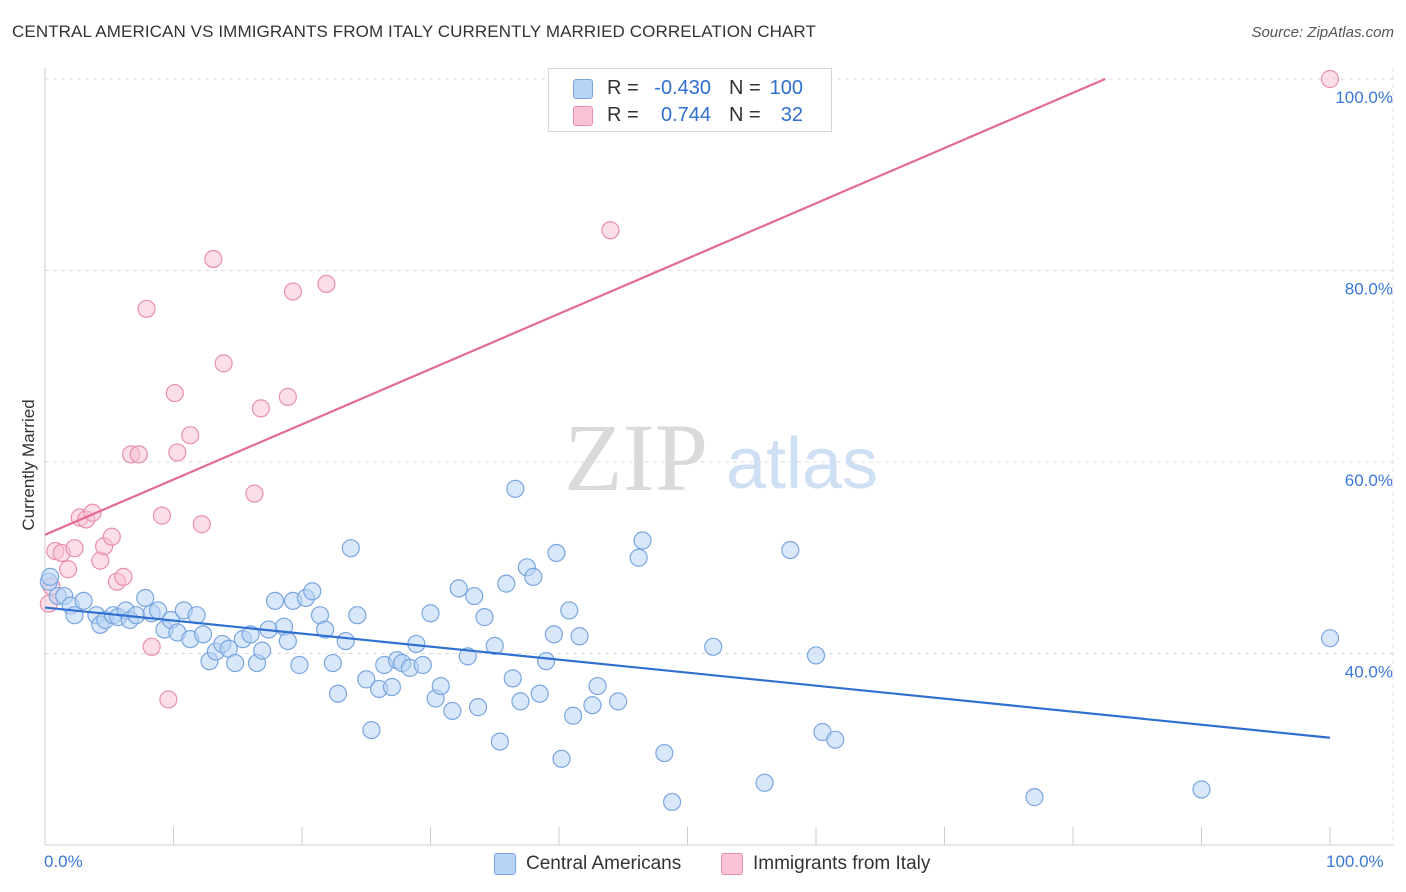 This screenshot has width=1406, height=892. What do you see at coordinates (1364, 385) in the screenshot?
I see `y-tick-labels: 40.0% 60.0% 80.0% 100.0%` at bounding box center [1364, 385].